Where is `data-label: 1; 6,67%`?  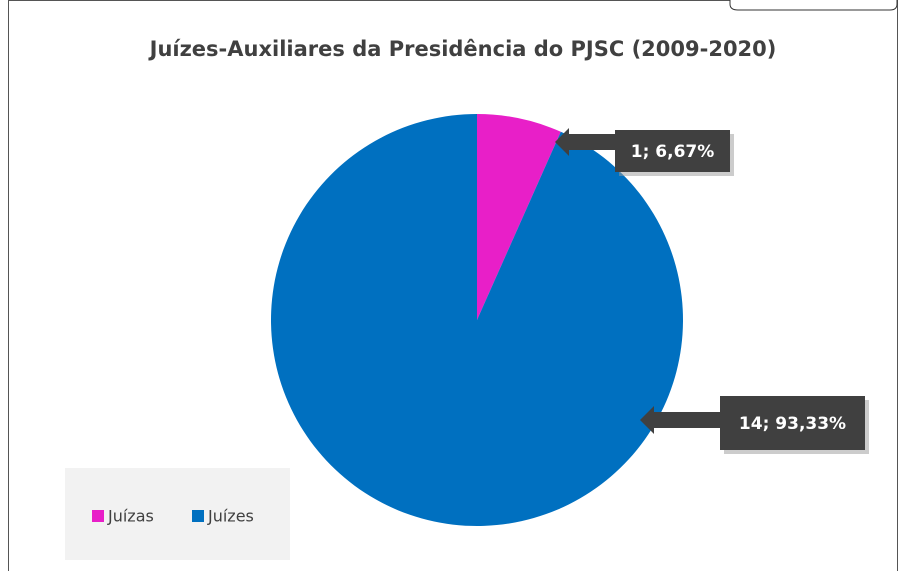 data-label: 1; 6,67% is located at coordinates (673, 152).